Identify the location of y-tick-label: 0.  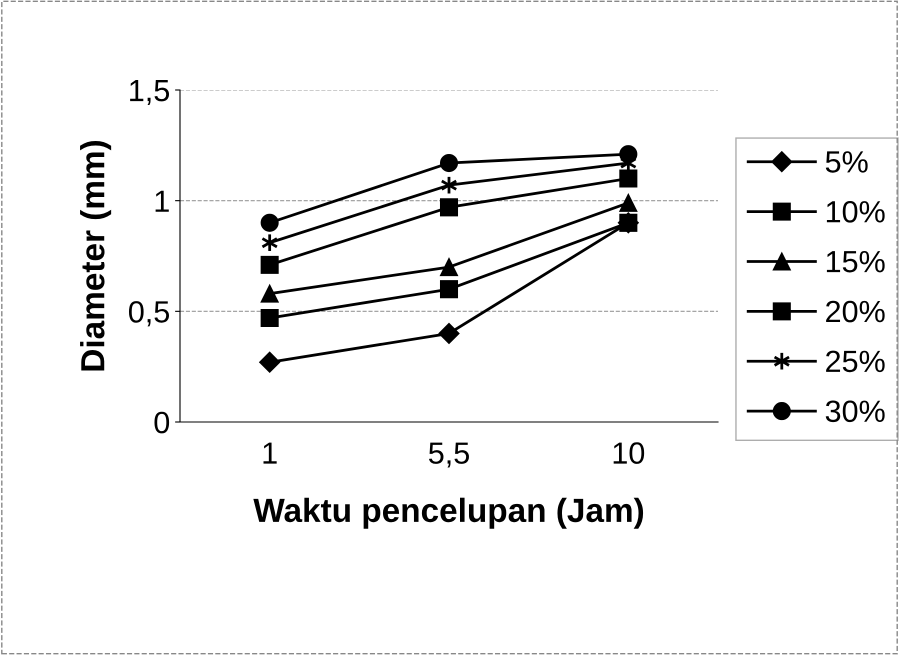
(162, 423).